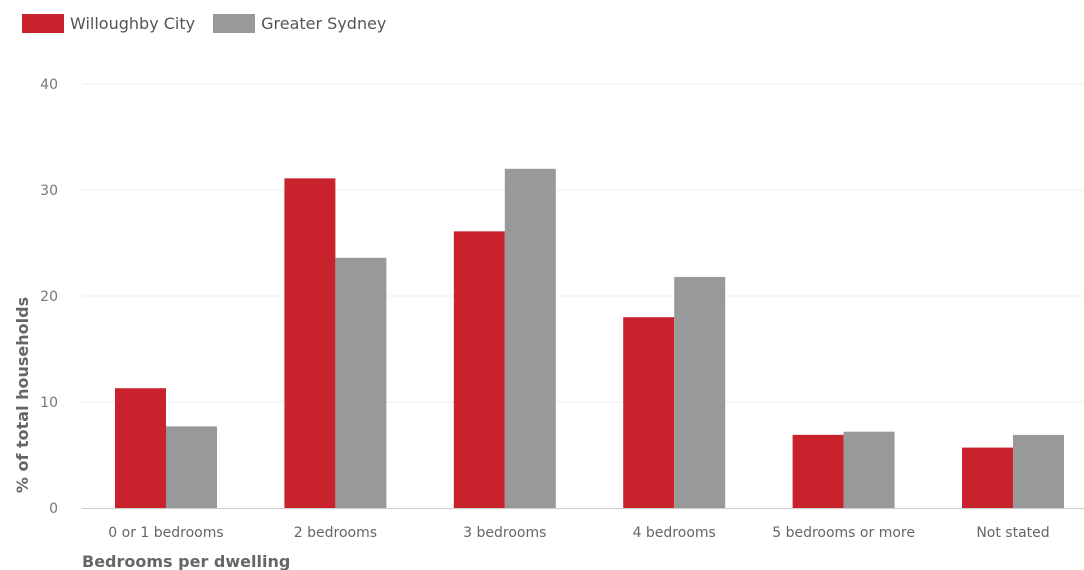  Describe the element at coordinates (1012, 533) in the screenshot. I see `x-category-label: Not stated` at that location.